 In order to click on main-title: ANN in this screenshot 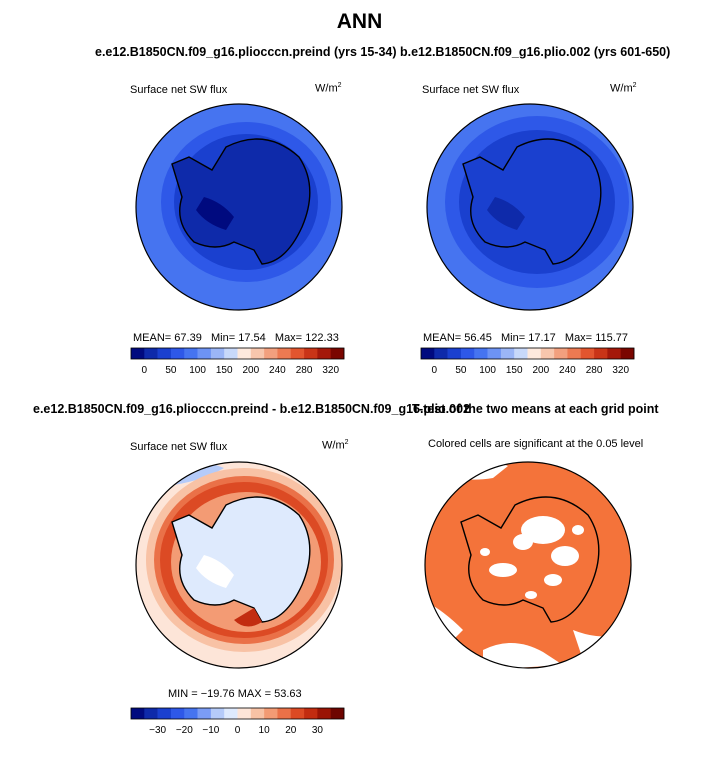, I will do `click(359, 21)`.